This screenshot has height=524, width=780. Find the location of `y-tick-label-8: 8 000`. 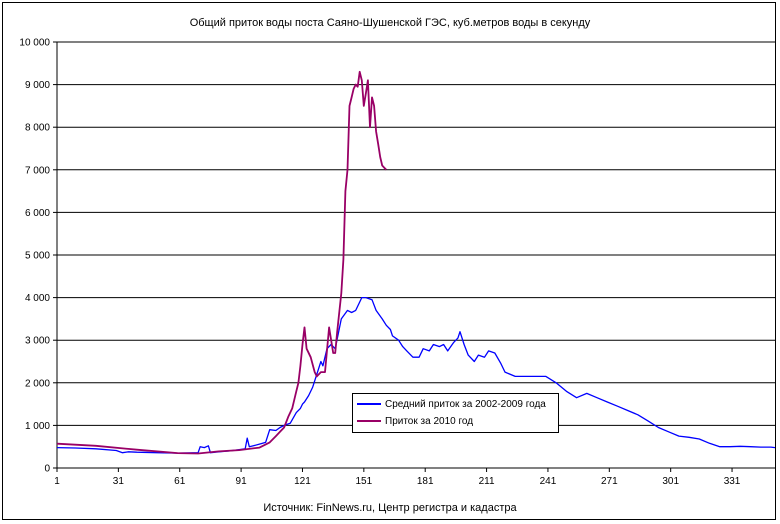

y-tick-label-8: 8 000 is located at coordinates (37, 128).